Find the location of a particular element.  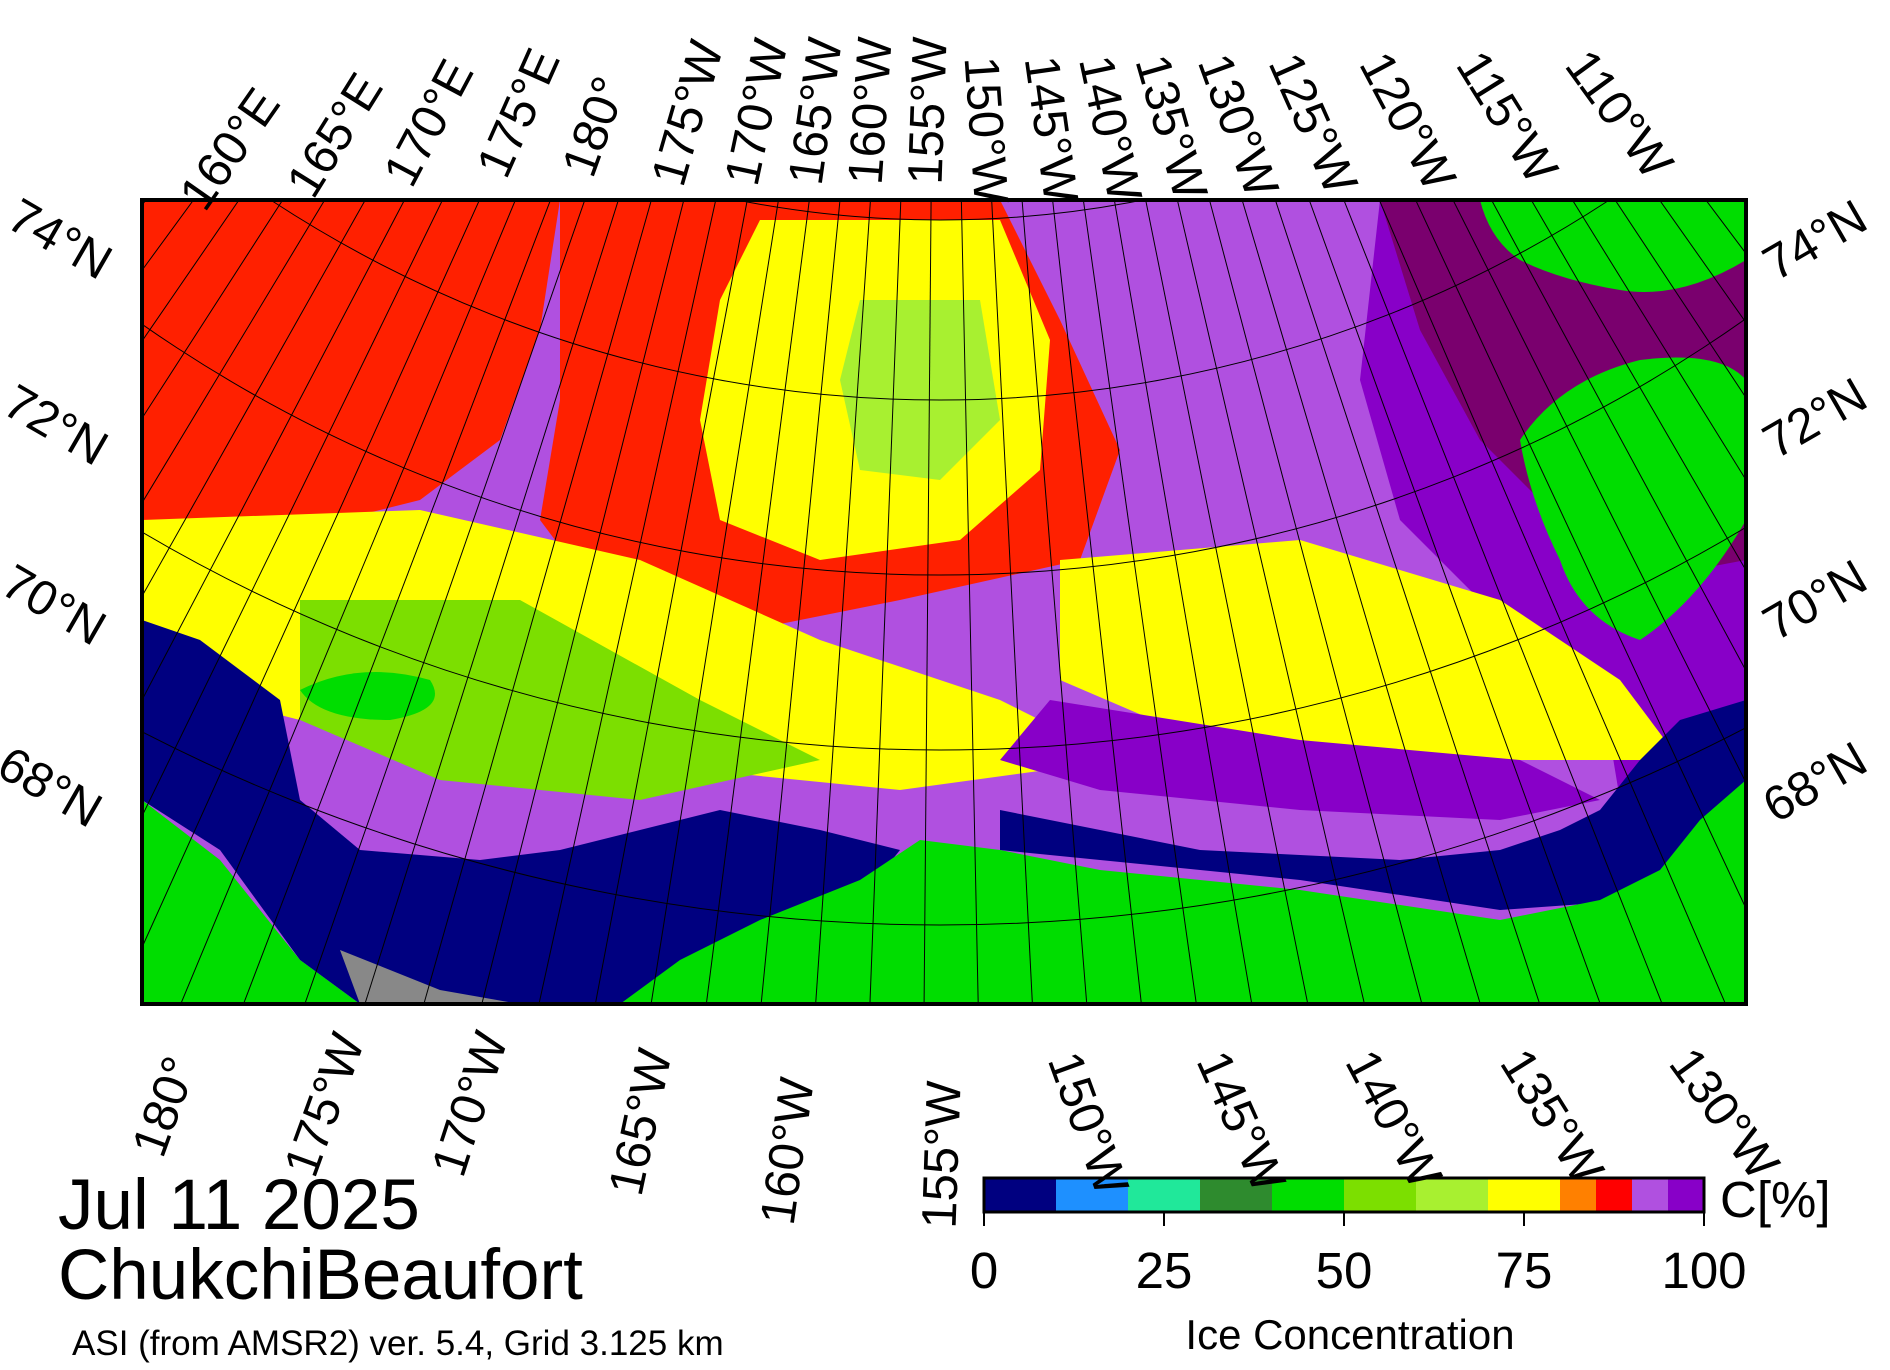

land-alaska is located at coordinates (1183, 892).